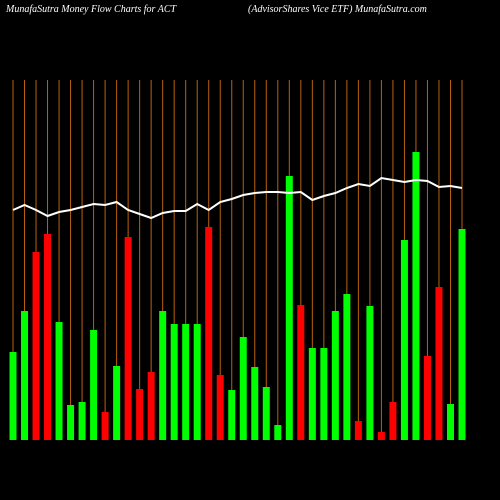 The width and height of the screenshot is (500, 500). Describe the element at coordinates (337, 9) in the screenshot. I see `chart-subtitle: (AdvisorShares Vice ETF) MunafaSutra.com` at that location.